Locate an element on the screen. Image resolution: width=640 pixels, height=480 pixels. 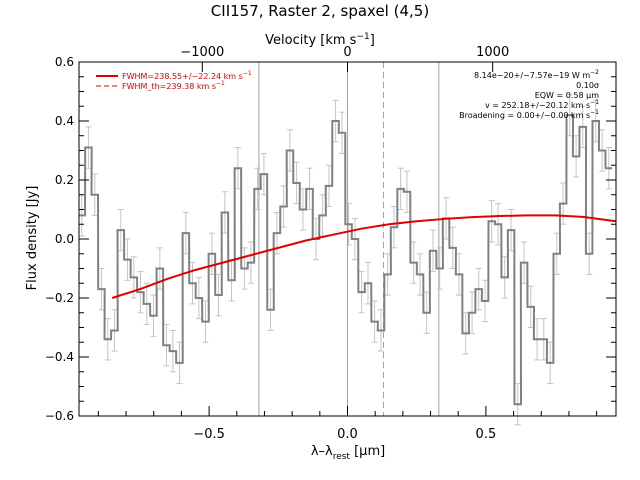
x-tick-label: 0.0 is located at coordinates (347, 434).